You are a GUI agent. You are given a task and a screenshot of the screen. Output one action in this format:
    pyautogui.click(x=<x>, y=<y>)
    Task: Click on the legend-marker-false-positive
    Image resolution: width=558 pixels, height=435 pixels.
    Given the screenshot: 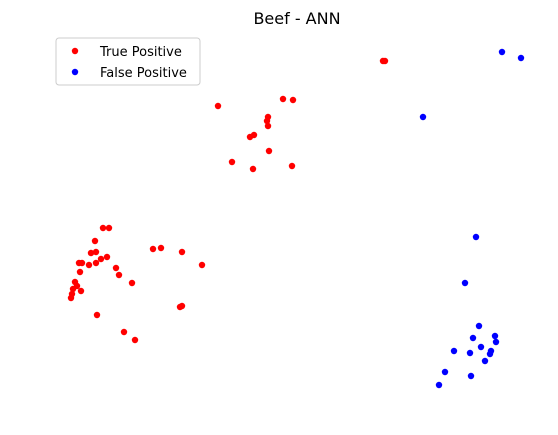 What is the action you would take?
    pyautogui.click(x=75, y=72)
    